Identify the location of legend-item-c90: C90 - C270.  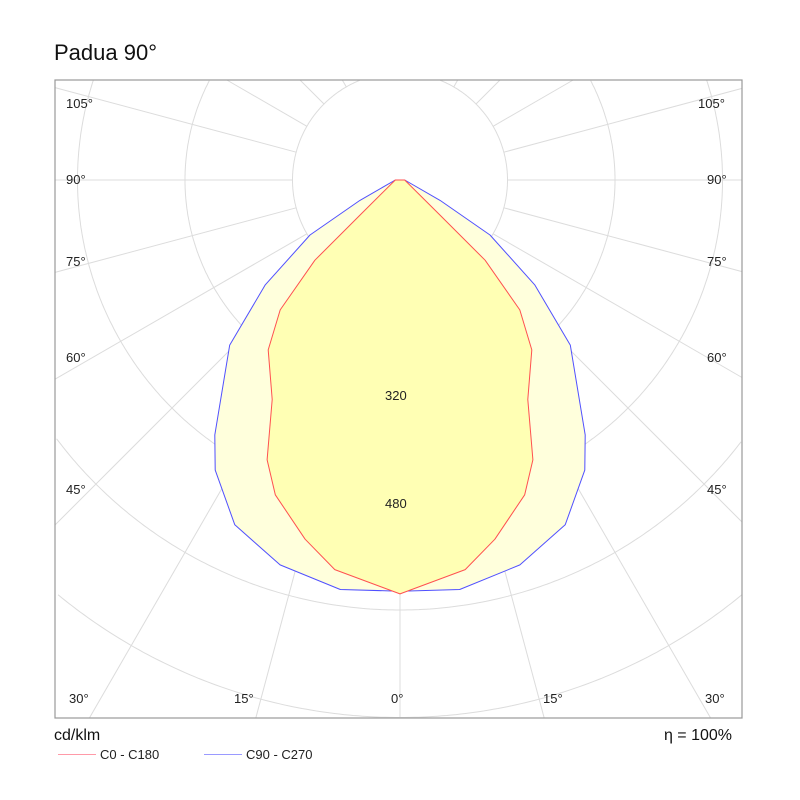
(258, 754).